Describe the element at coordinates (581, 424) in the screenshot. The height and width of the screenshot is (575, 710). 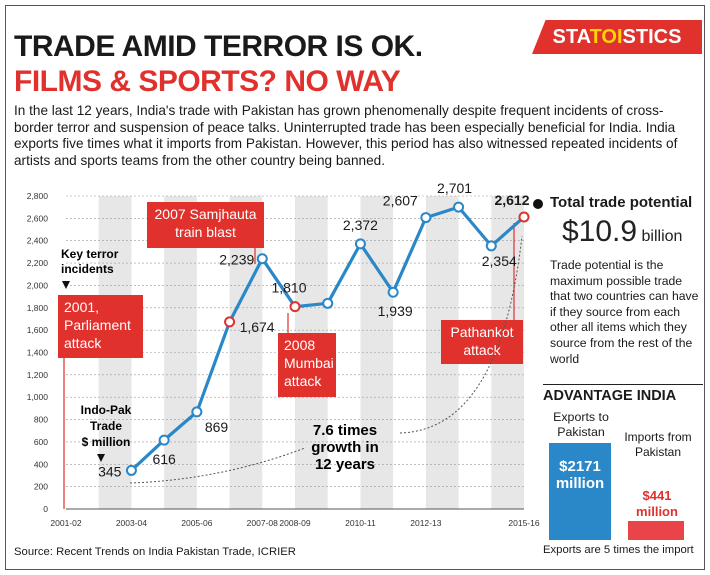
I see `exports-label: Exports to Pakistan` at that location.